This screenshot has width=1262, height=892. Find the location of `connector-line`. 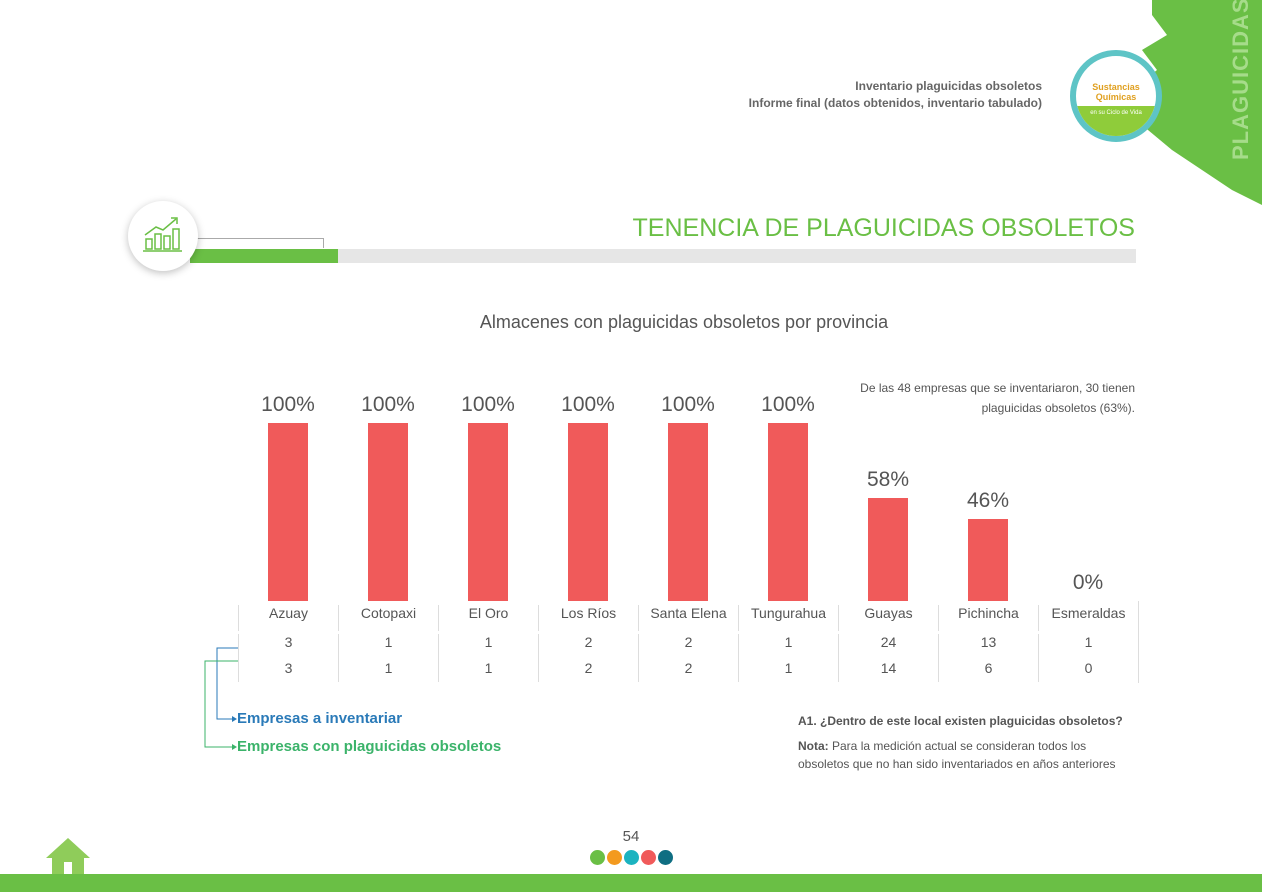

connector-line is located at coordinates (259, 243).